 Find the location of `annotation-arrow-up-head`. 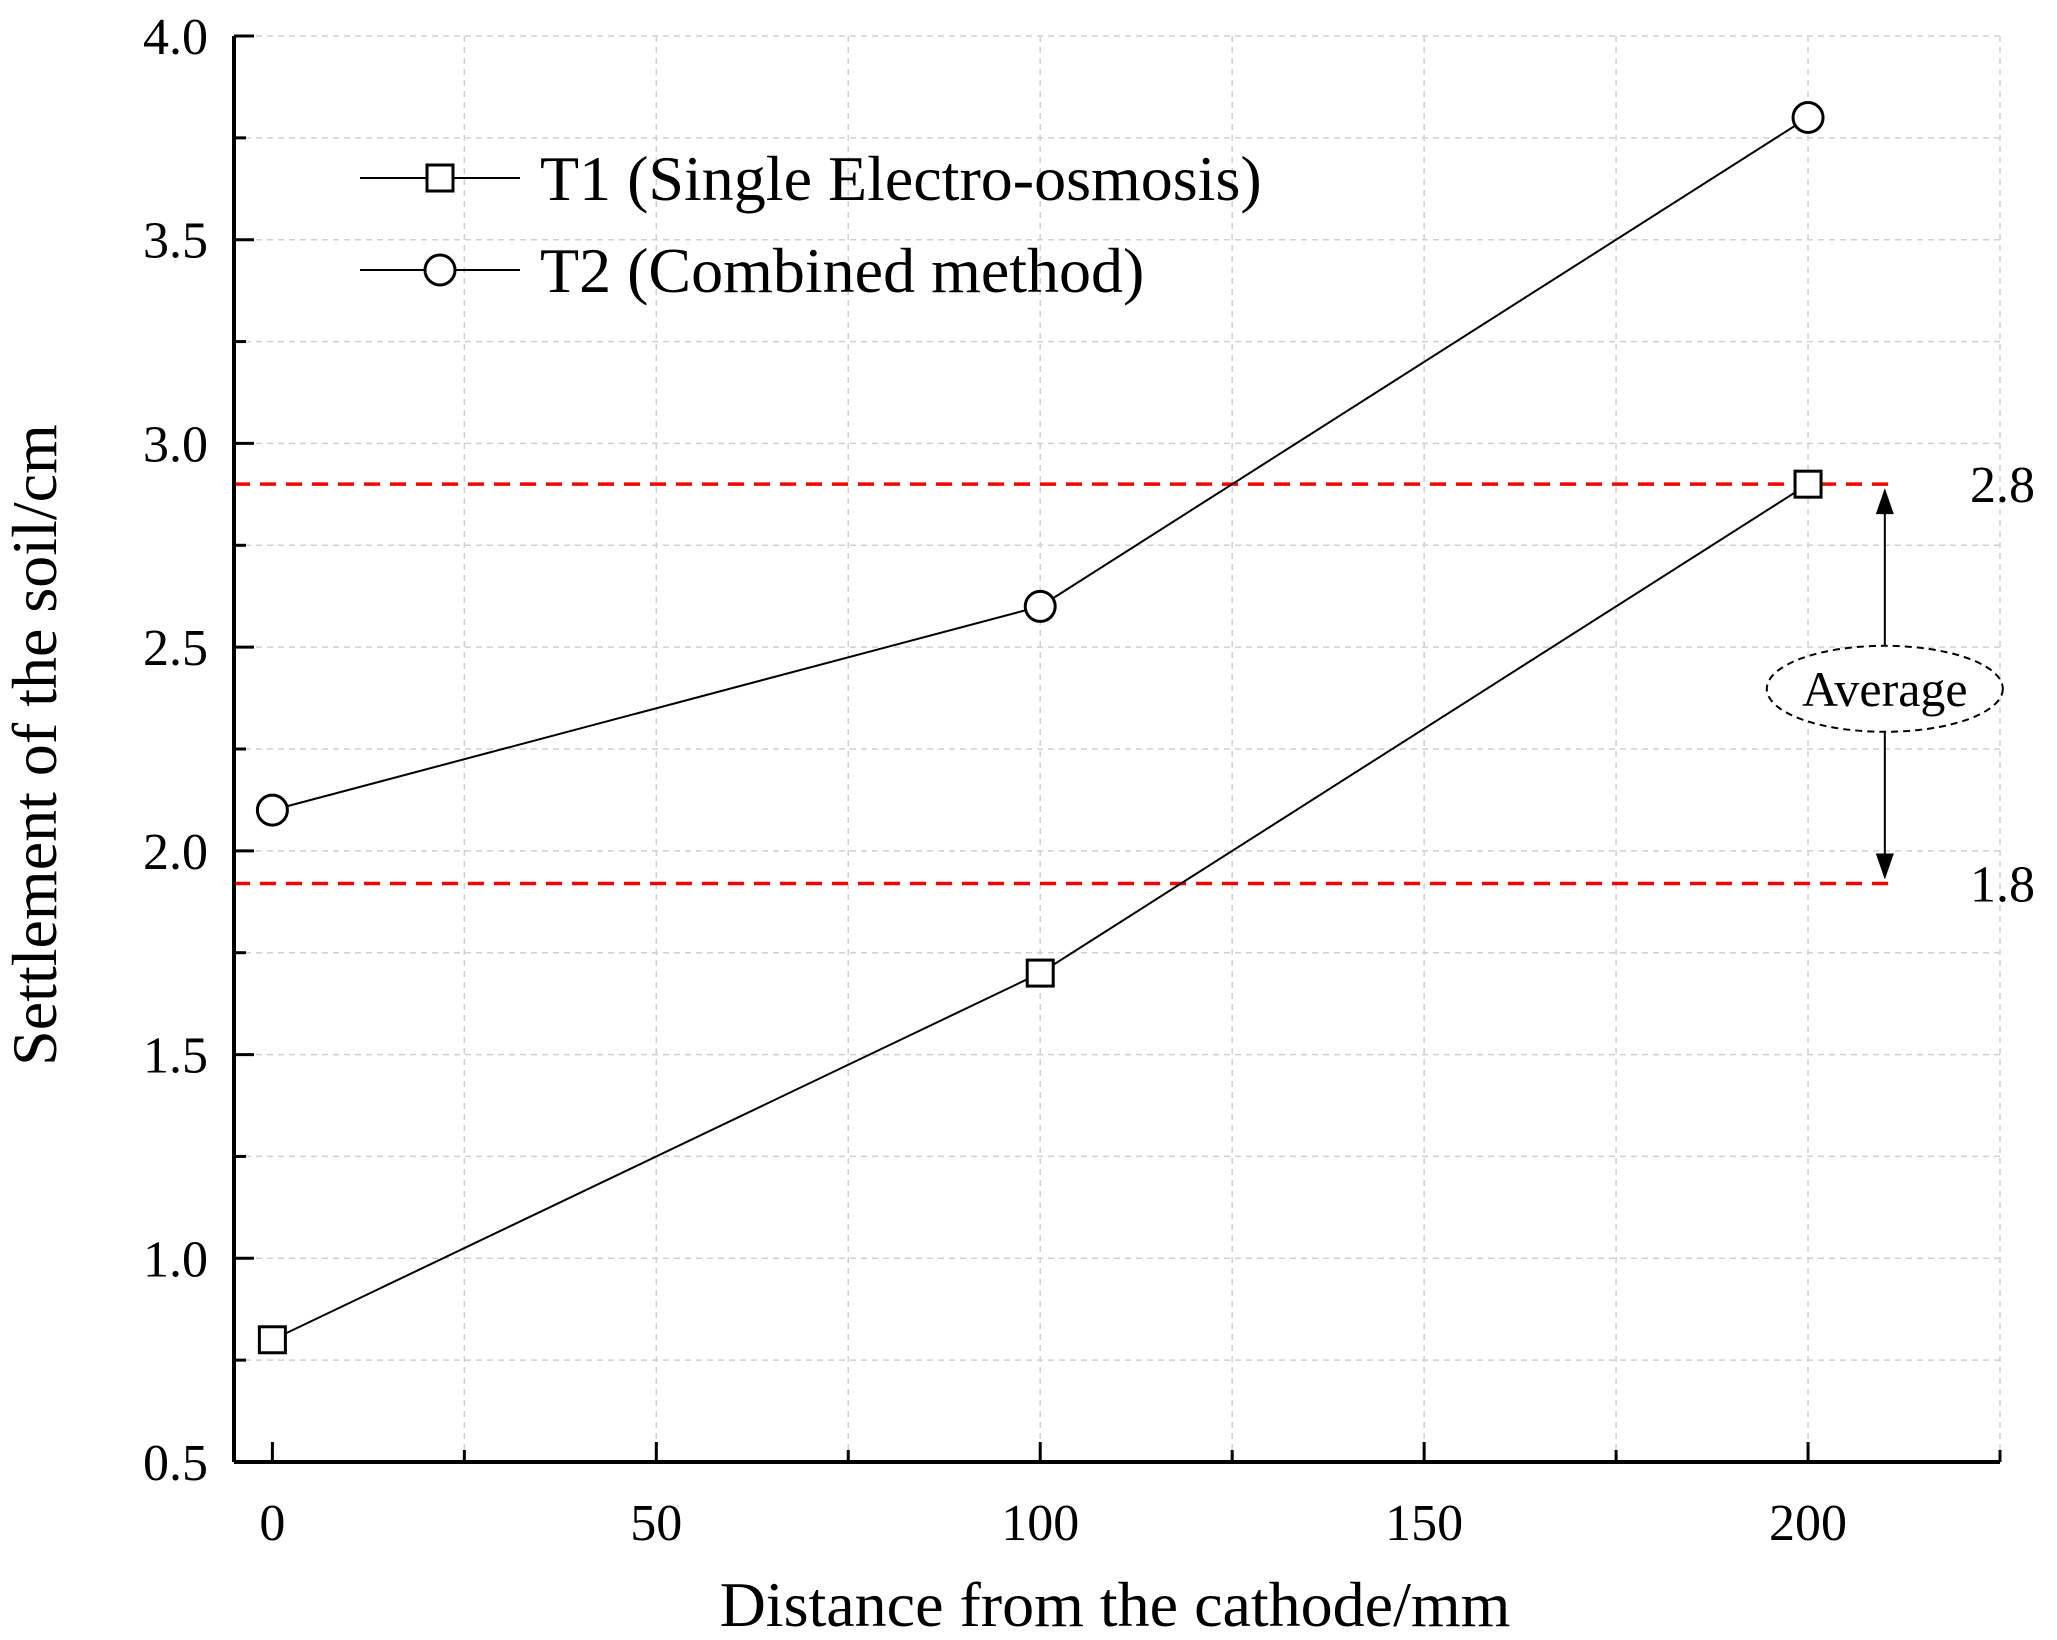

annotation-arrow-up-head is located at coordinates (1884, 501).